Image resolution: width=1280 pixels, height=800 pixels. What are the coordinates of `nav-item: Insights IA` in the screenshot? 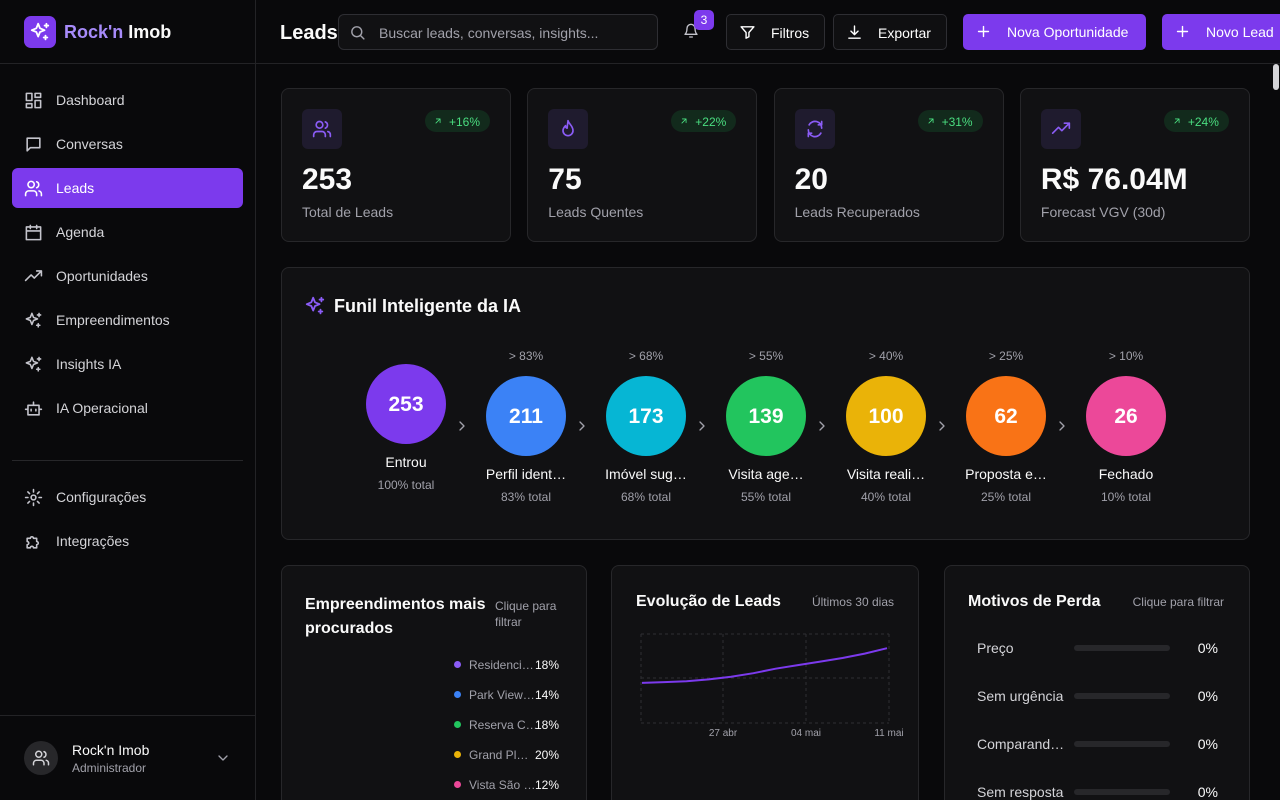 It's located at (127, 364).